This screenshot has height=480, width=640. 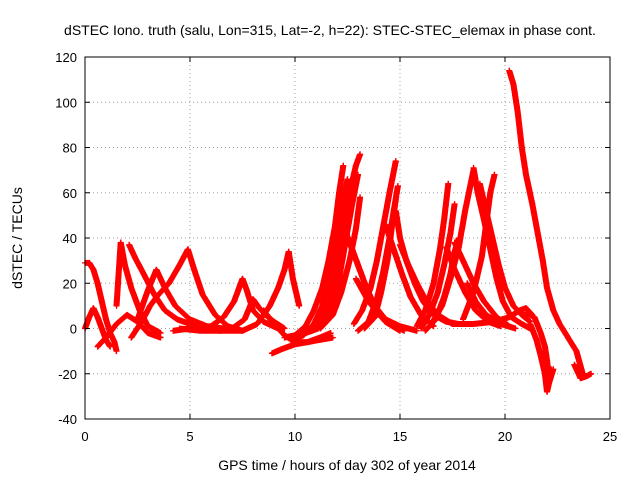 What do you see at coordinates (66, 57) in the screenshot?
I see `y-tick-label: 120` at bounding box center [66, 57].